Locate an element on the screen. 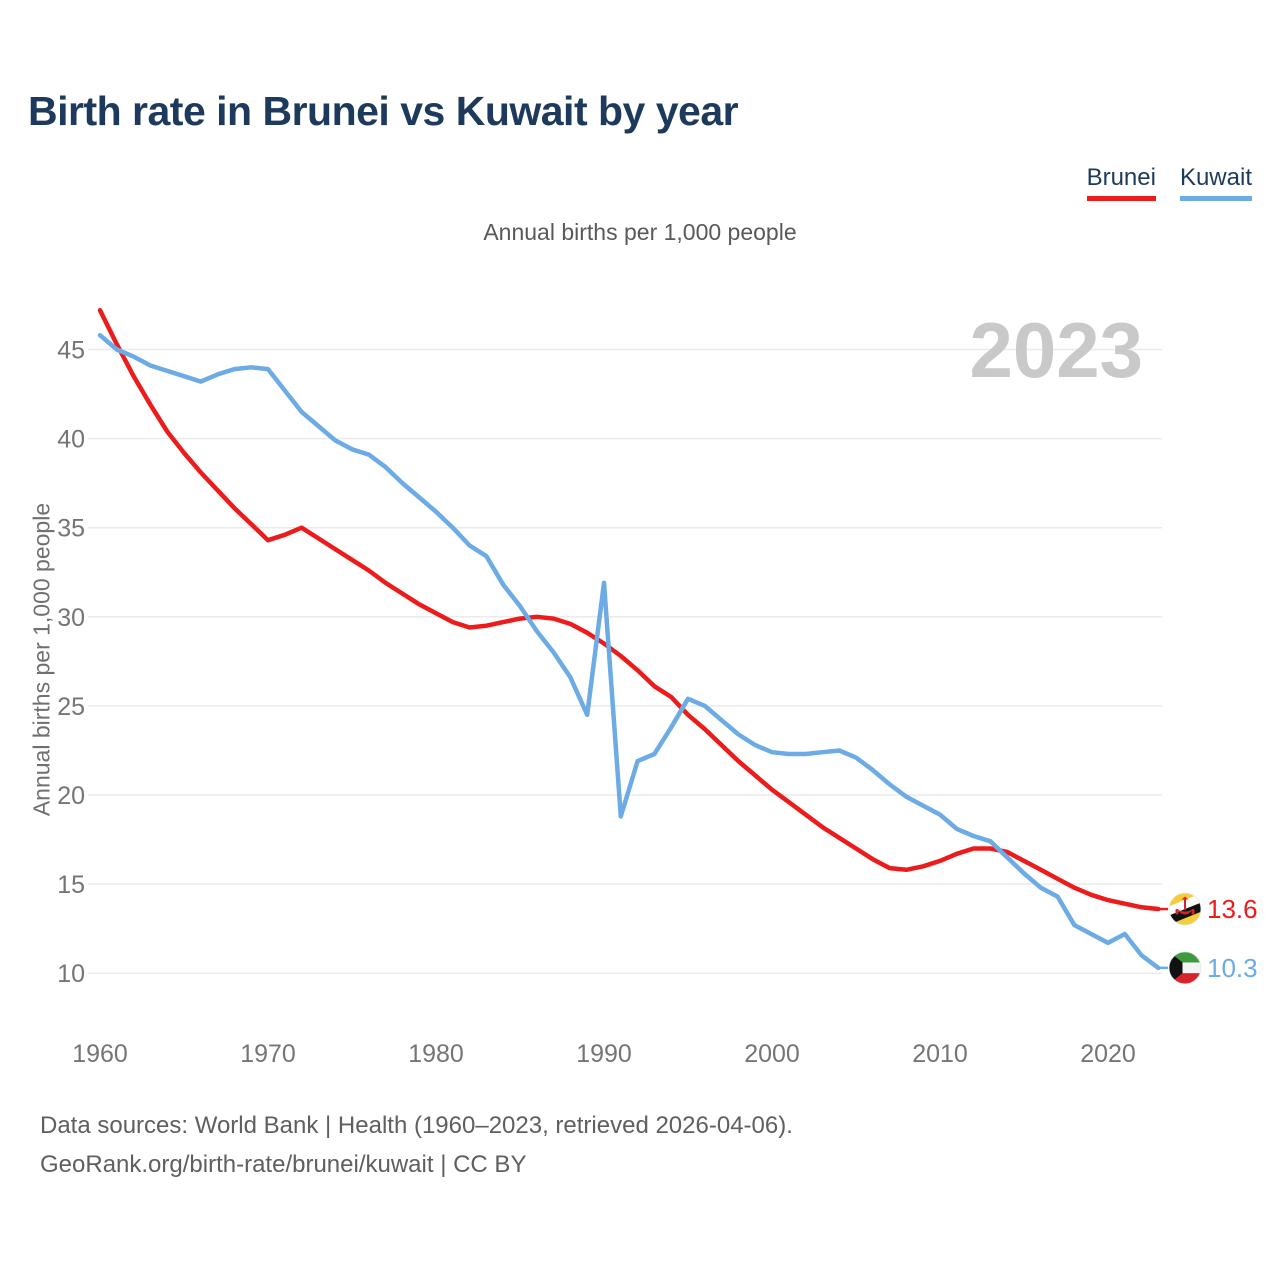 Image resolution: width=1280 pixels, height=1280 pixels. legend-item-kuwait: Kuwait is located at coordinates (1215, 182).